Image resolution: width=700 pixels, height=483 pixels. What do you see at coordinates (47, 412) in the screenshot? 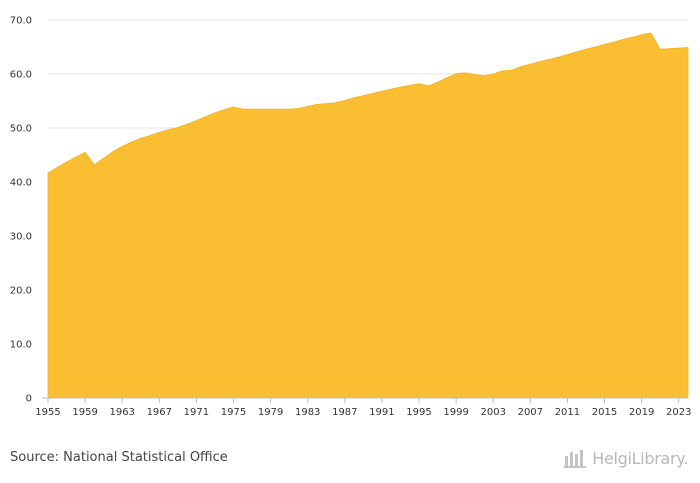
I see `x-tick-label: 1955` at bounding box center [47, 412].